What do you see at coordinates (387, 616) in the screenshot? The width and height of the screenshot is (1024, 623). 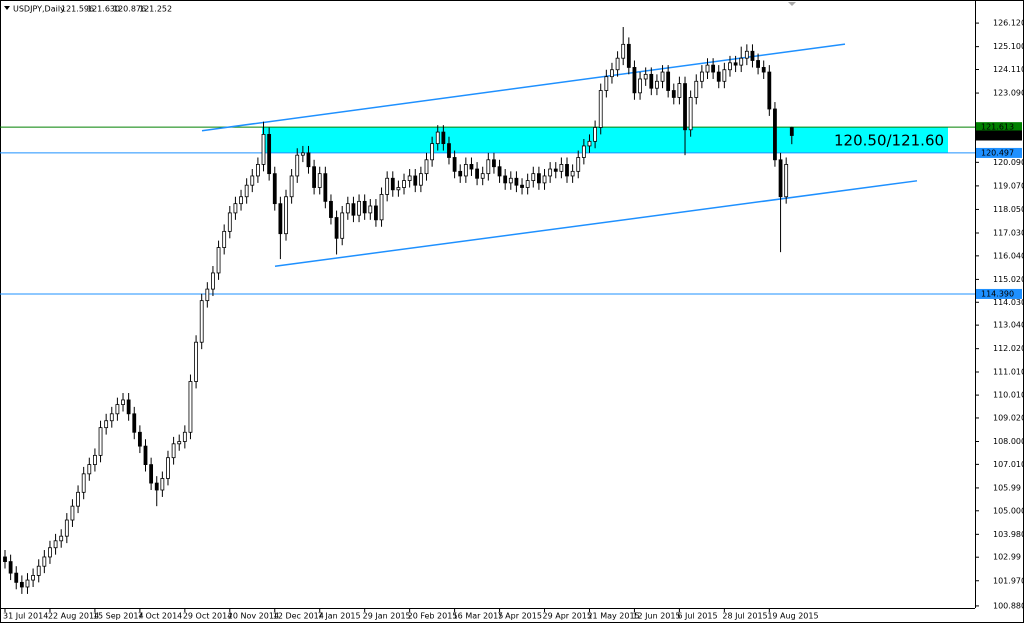 I see `x-tick-label: 29 Jan 2015` at bounding box center [387, 616].